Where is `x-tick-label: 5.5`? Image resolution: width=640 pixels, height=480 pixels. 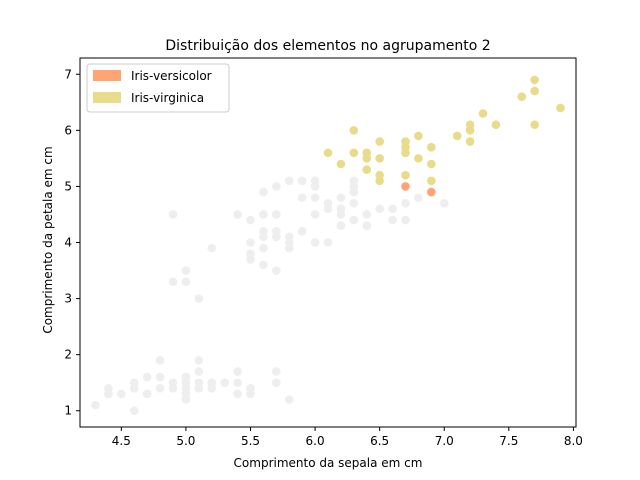
x-tick-label: 5.5 is located at coordinates (250, 441).